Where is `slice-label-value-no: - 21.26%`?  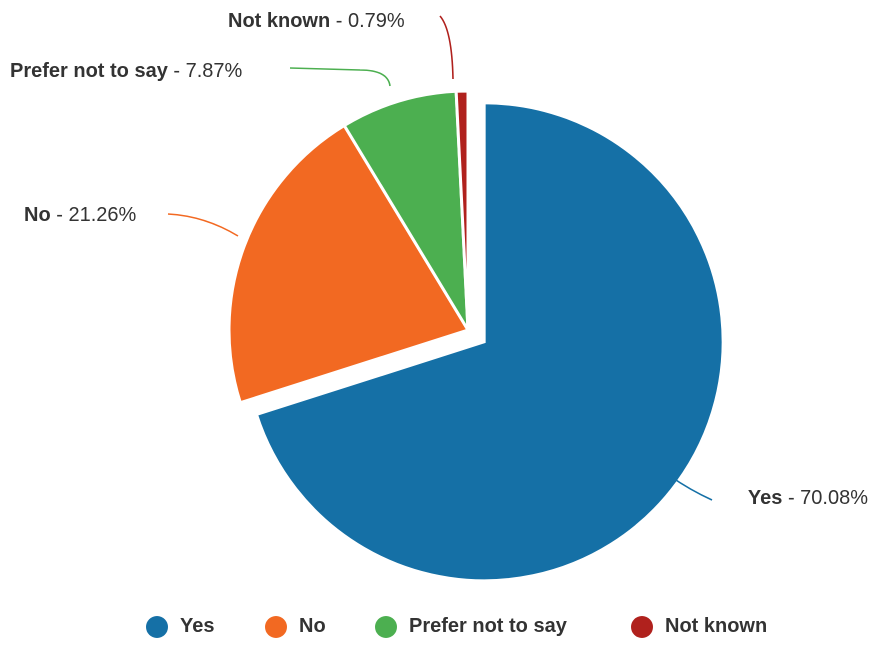
slice-label-value-no: - 21.26% is located at coordinates (94, 215).